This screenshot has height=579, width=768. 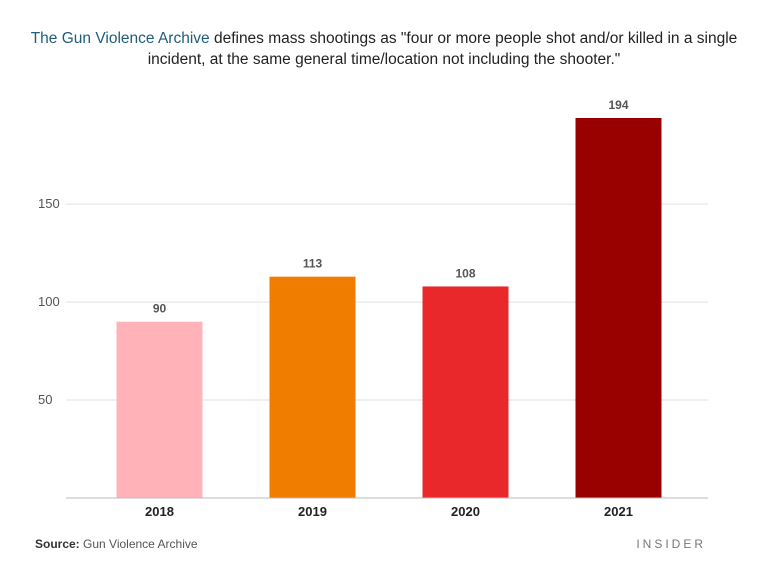 What do you see at coordinates (671, 544) in the screenshot?
I see `insider-logo: INSIDER` at bounding box center [671, 544].